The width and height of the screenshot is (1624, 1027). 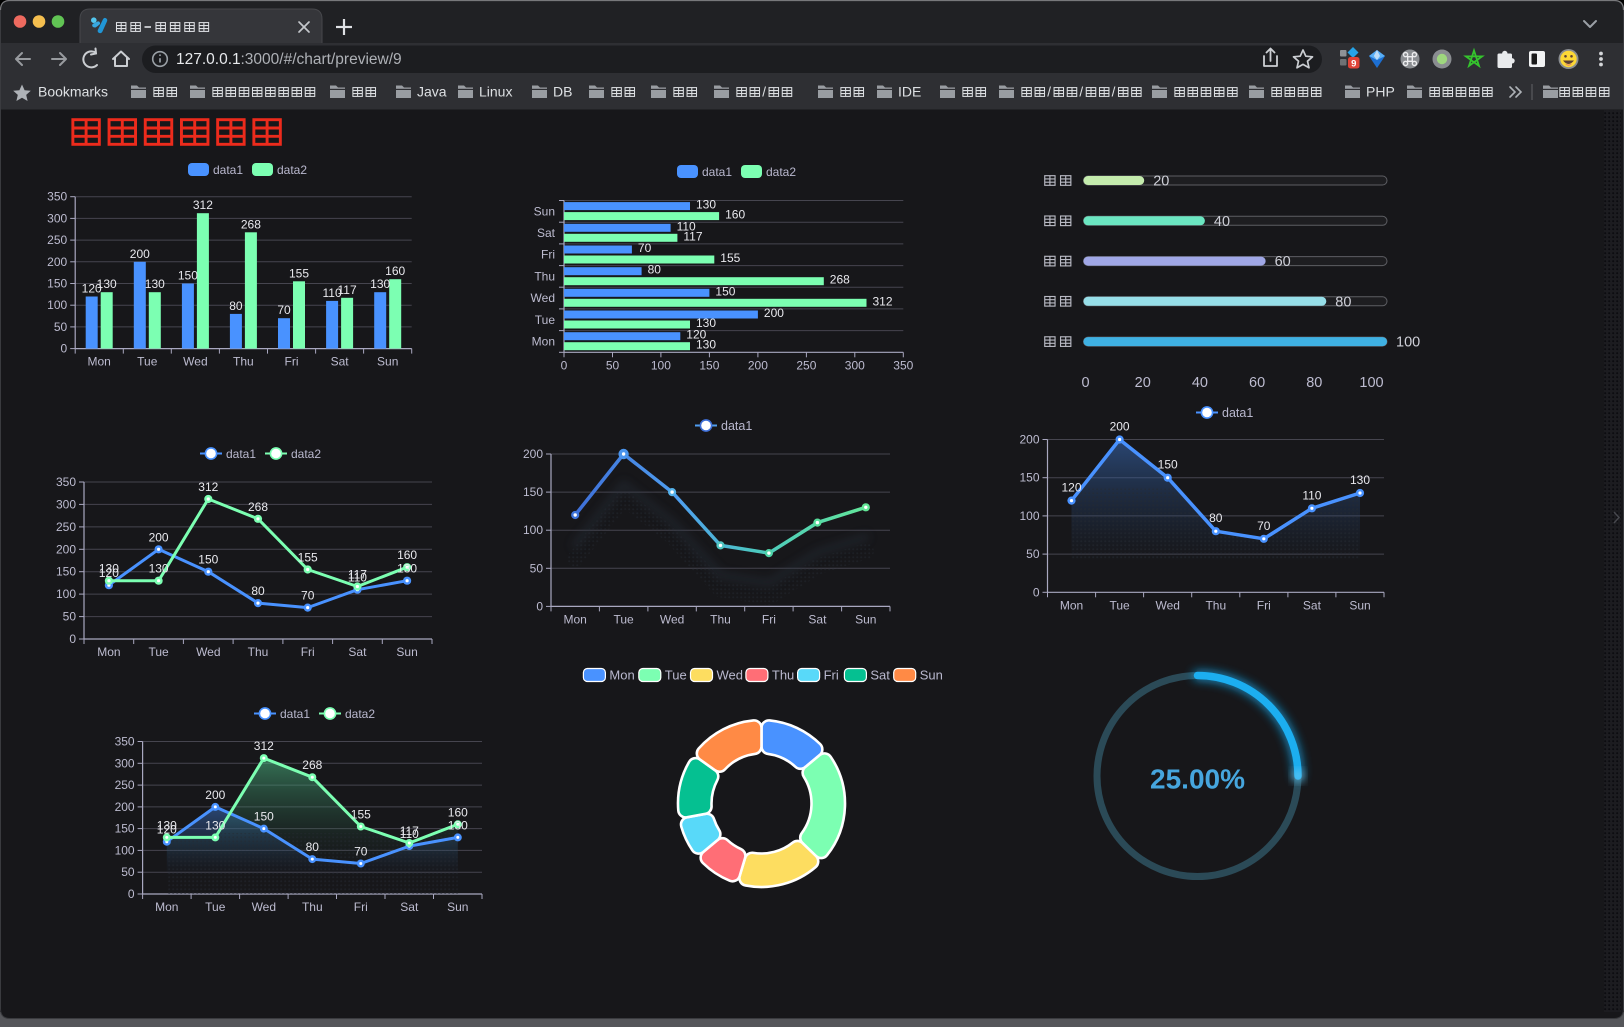 I want to click on svg-text: 9, so click(x=1353, y=63).